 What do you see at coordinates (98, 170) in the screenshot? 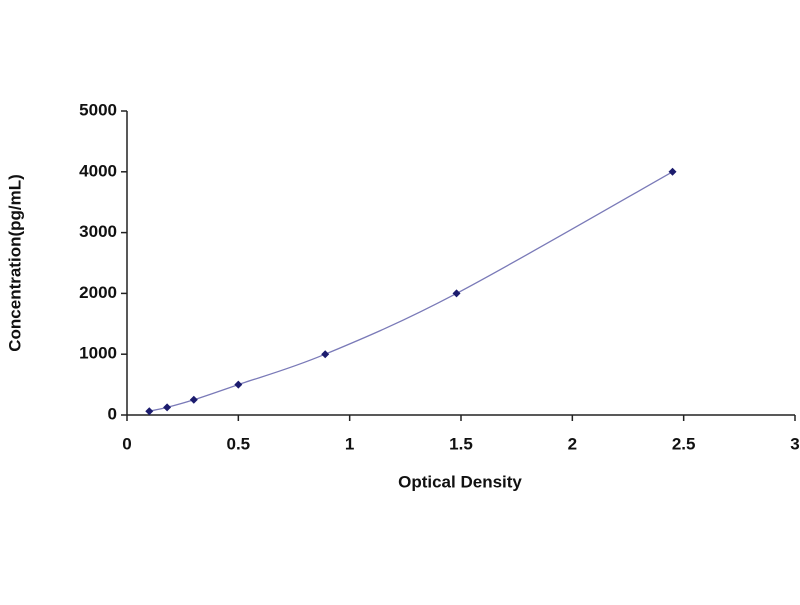
I see `y-tick-label: 4000` at bounding box center [98, 170].